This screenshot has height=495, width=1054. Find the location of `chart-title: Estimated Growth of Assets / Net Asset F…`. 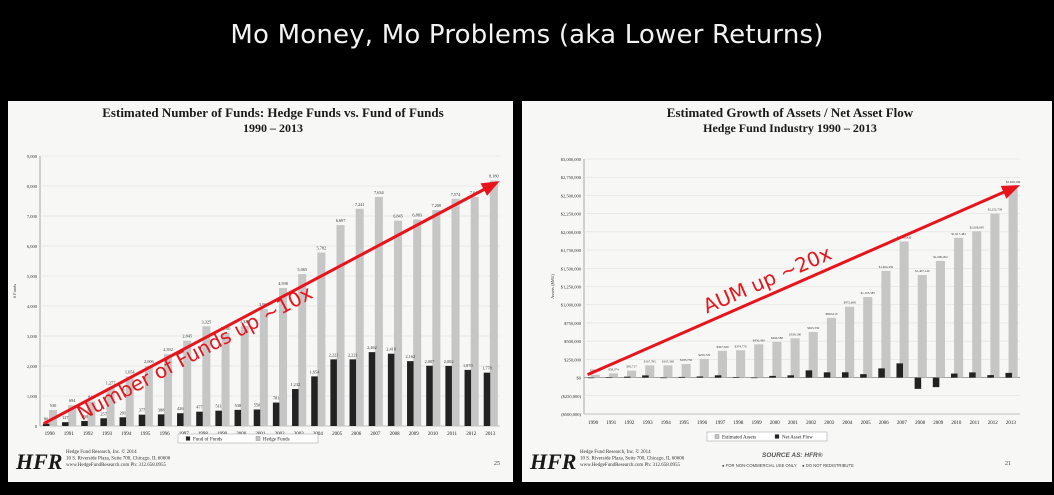

chart-title: Estimated Growth of Assets / Net Asset F… is located at coordinates (790, 112).